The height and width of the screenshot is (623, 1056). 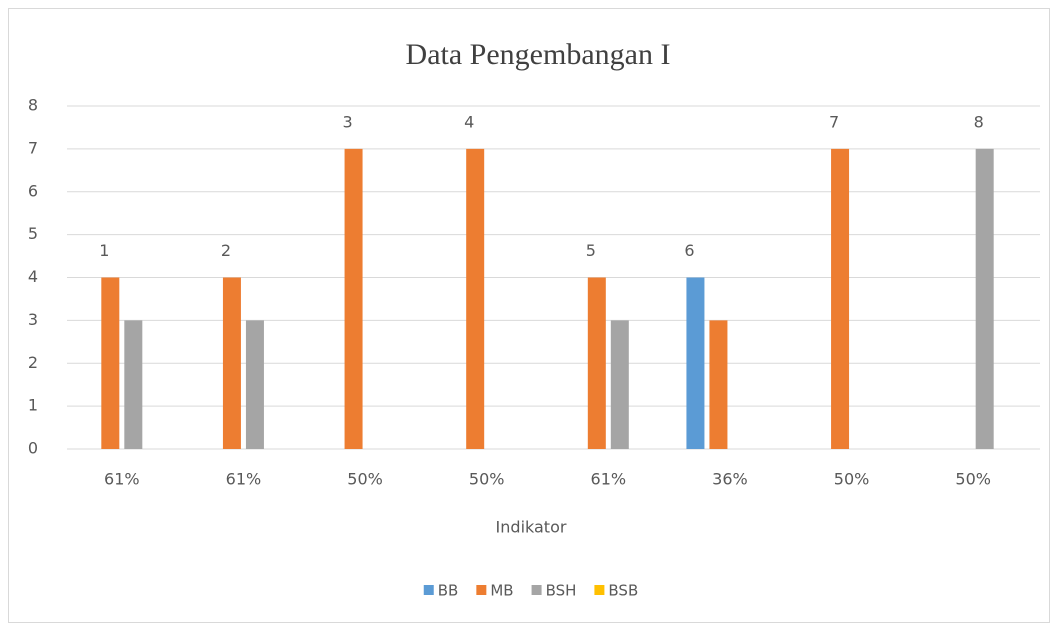 I want to click on y-tick-label: 5, so click(x=33, y=233).